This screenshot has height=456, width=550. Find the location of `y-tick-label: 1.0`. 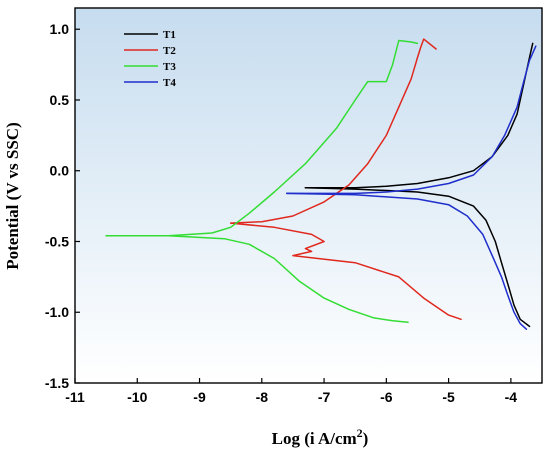

y-tick-label: 1.0 is located at coordinates (60, 29).